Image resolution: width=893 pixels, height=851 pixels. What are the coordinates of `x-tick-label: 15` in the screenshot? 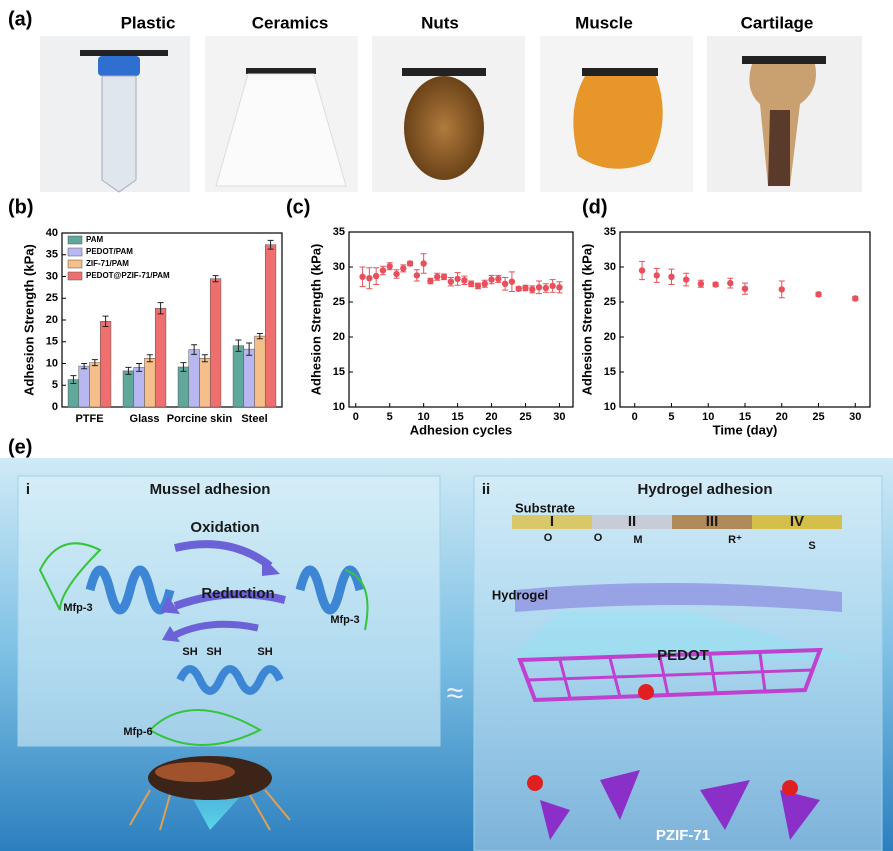 It's located at (745, 417).